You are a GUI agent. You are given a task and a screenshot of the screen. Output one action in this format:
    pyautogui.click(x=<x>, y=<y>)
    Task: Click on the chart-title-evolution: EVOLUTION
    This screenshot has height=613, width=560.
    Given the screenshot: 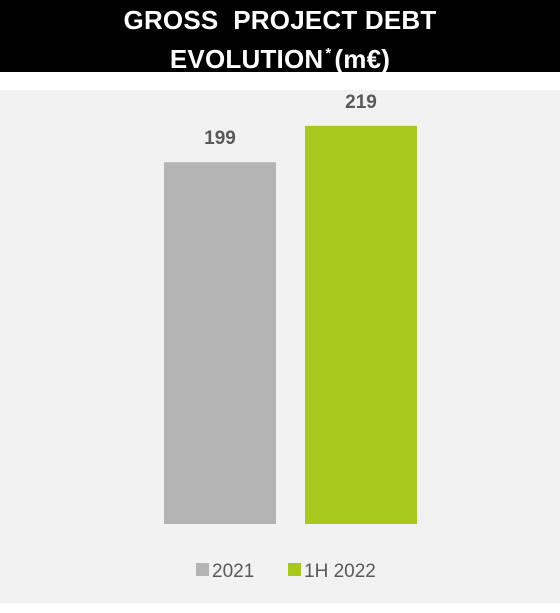 What is the action you would take?
    pyautogui.click(x=246, y=59)
    